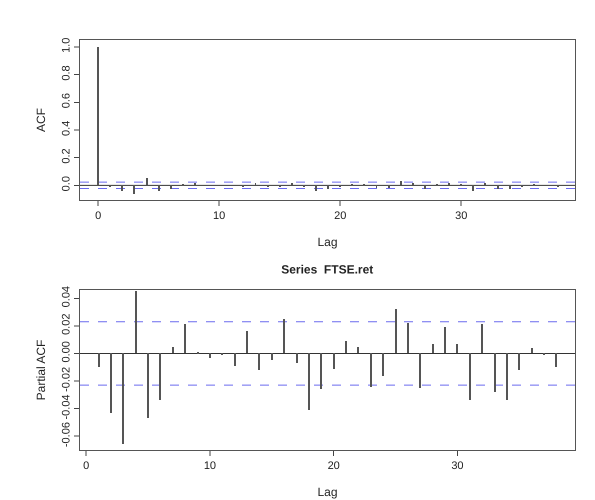  What do you see at coordinates (66, 435) in the screenshot?
I see `y-tick-label: -0.06` at bounding box center [66, 435].